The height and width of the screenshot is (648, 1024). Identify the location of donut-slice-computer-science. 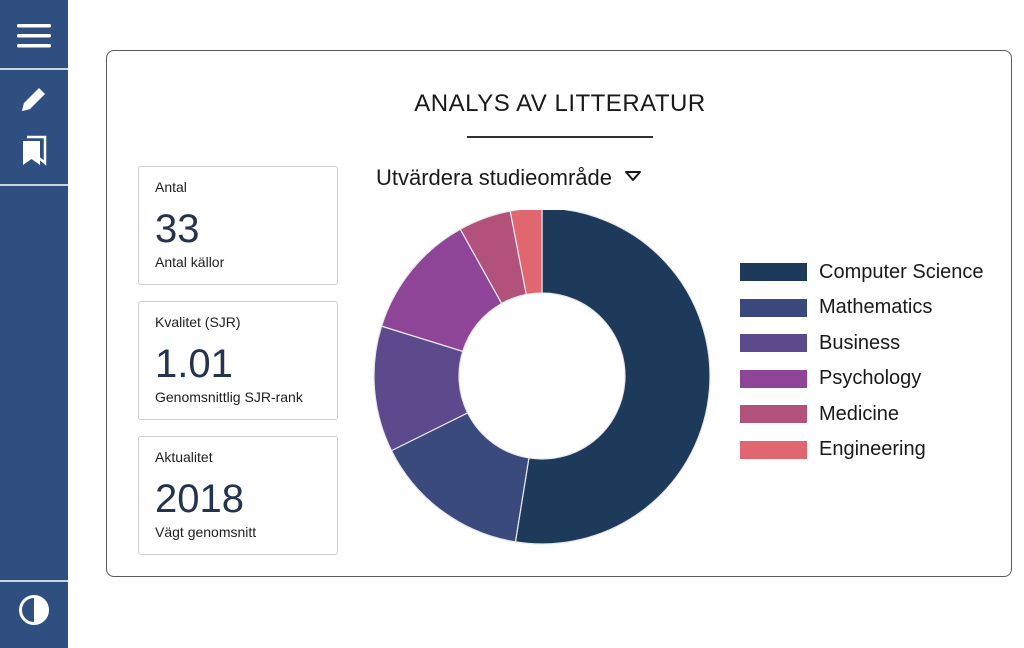
(612, 377).